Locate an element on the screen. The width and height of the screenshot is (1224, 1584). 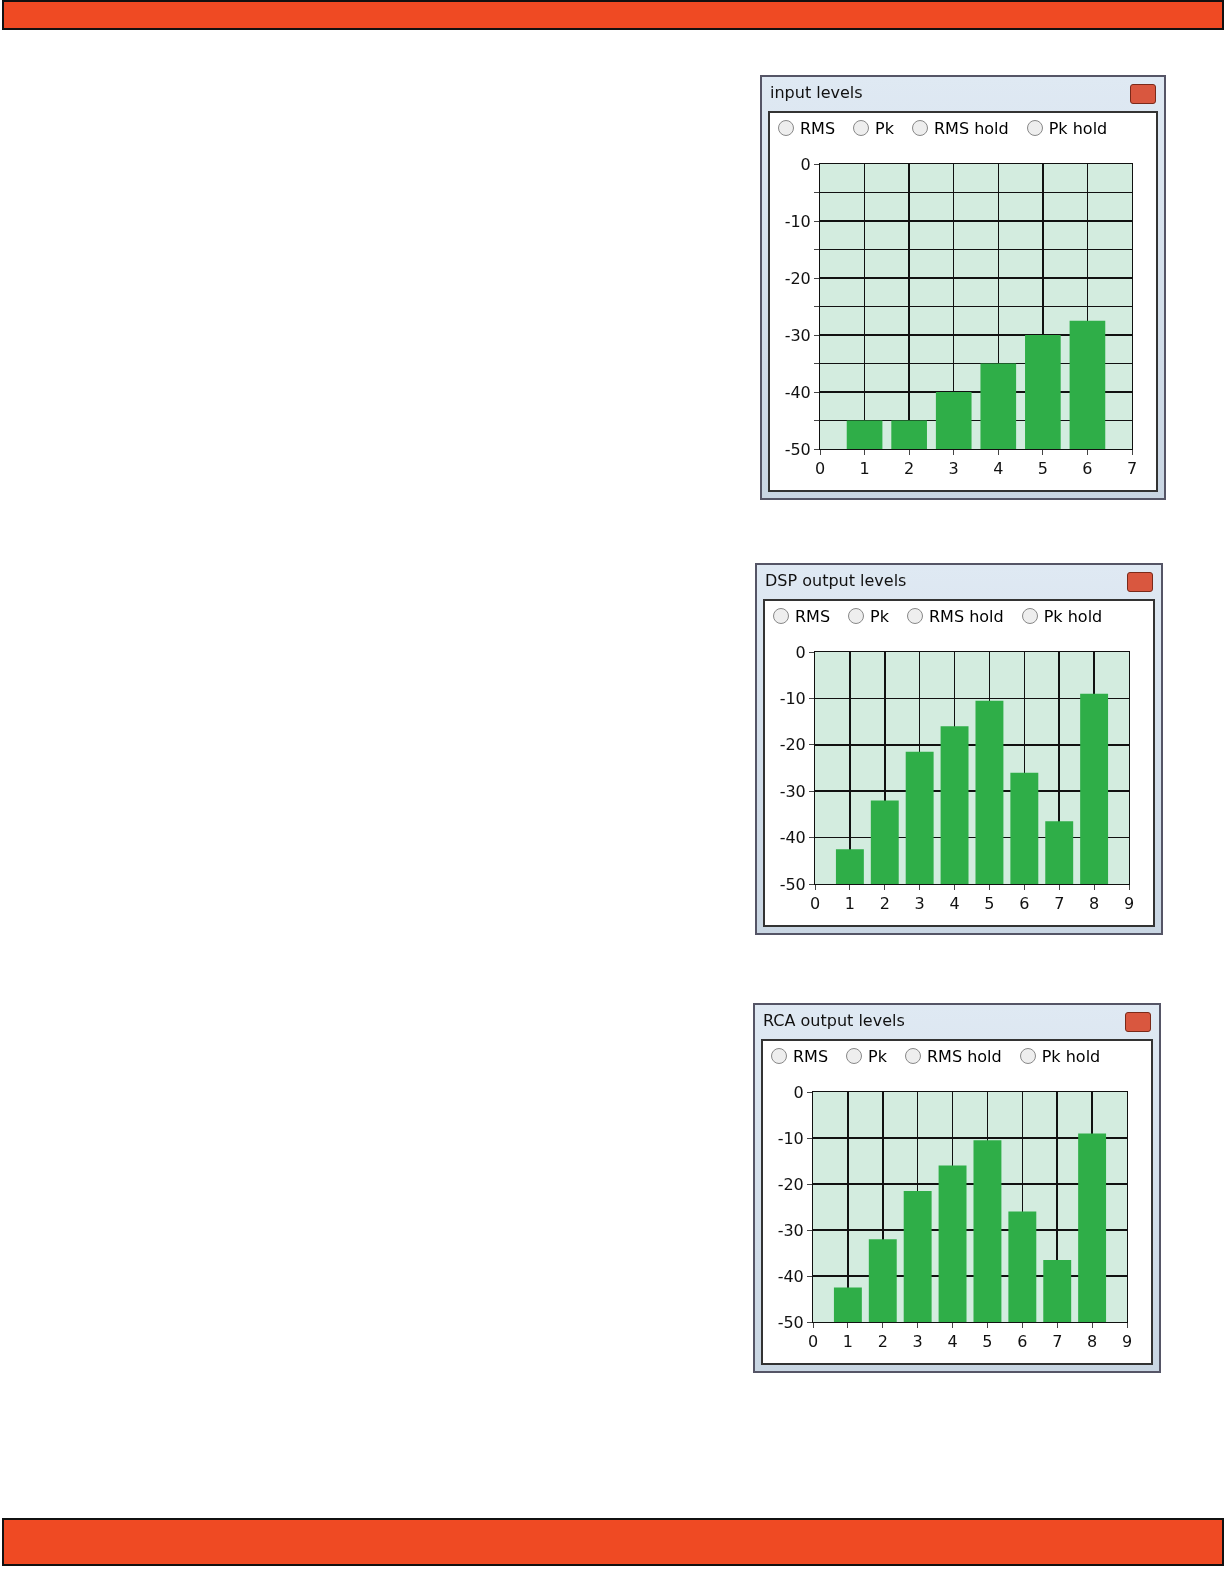
chart-title: RCA output levels is located at coordinates (834, 1020).